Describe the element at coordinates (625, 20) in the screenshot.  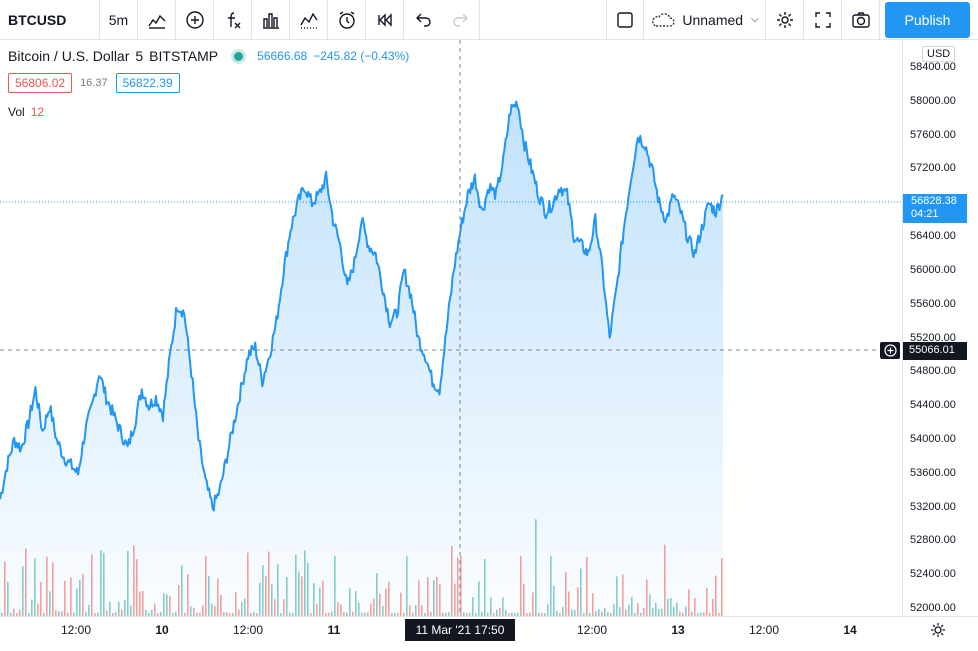
I see `select-square-icon` at that location.